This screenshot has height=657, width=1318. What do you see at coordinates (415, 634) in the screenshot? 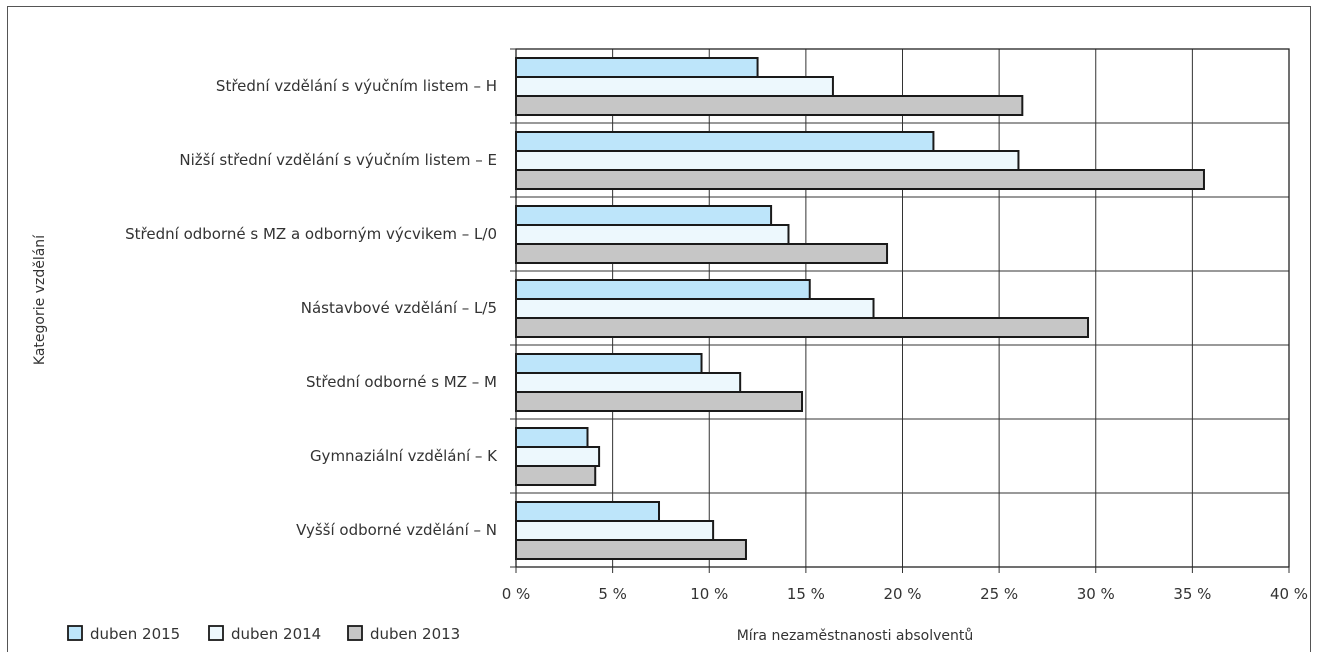
I see `legend-label: duben 2013` at bounding box center [415, 634].